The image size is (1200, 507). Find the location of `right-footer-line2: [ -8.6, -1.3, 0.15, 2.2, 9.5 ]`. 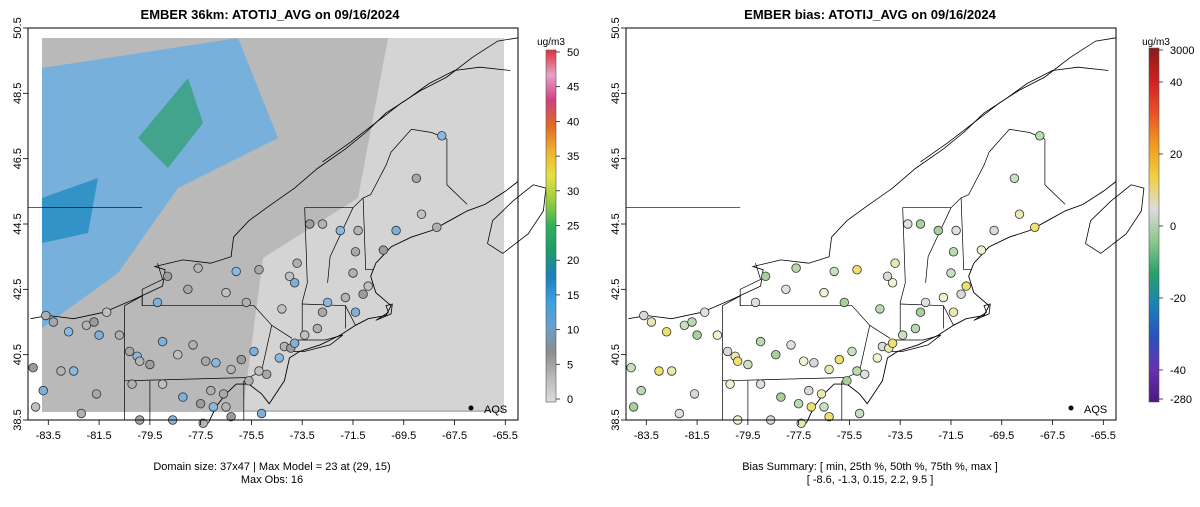

right-footer-line2: [ -8.6, -1.3, 0.15, 2.2, 9.5 ] is located at coordinates (870, 480).